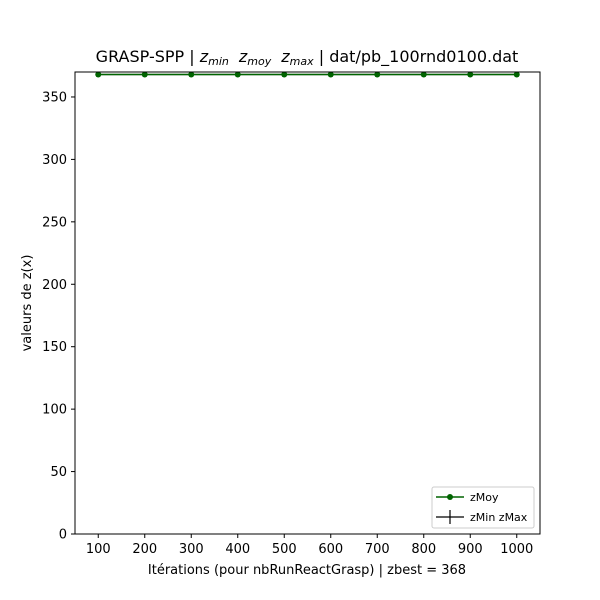  I want to click on x-tick-label: 100, so click(98, 549).